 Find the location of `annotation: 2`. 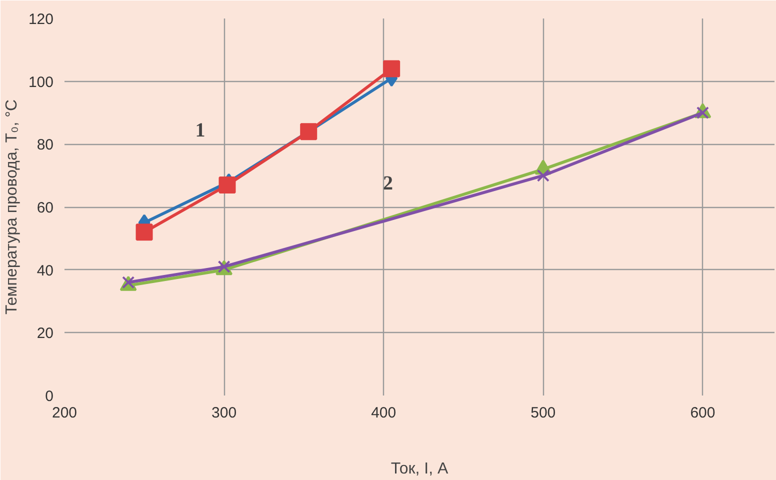

annotation: 2 is located at coordinates (388, 183).